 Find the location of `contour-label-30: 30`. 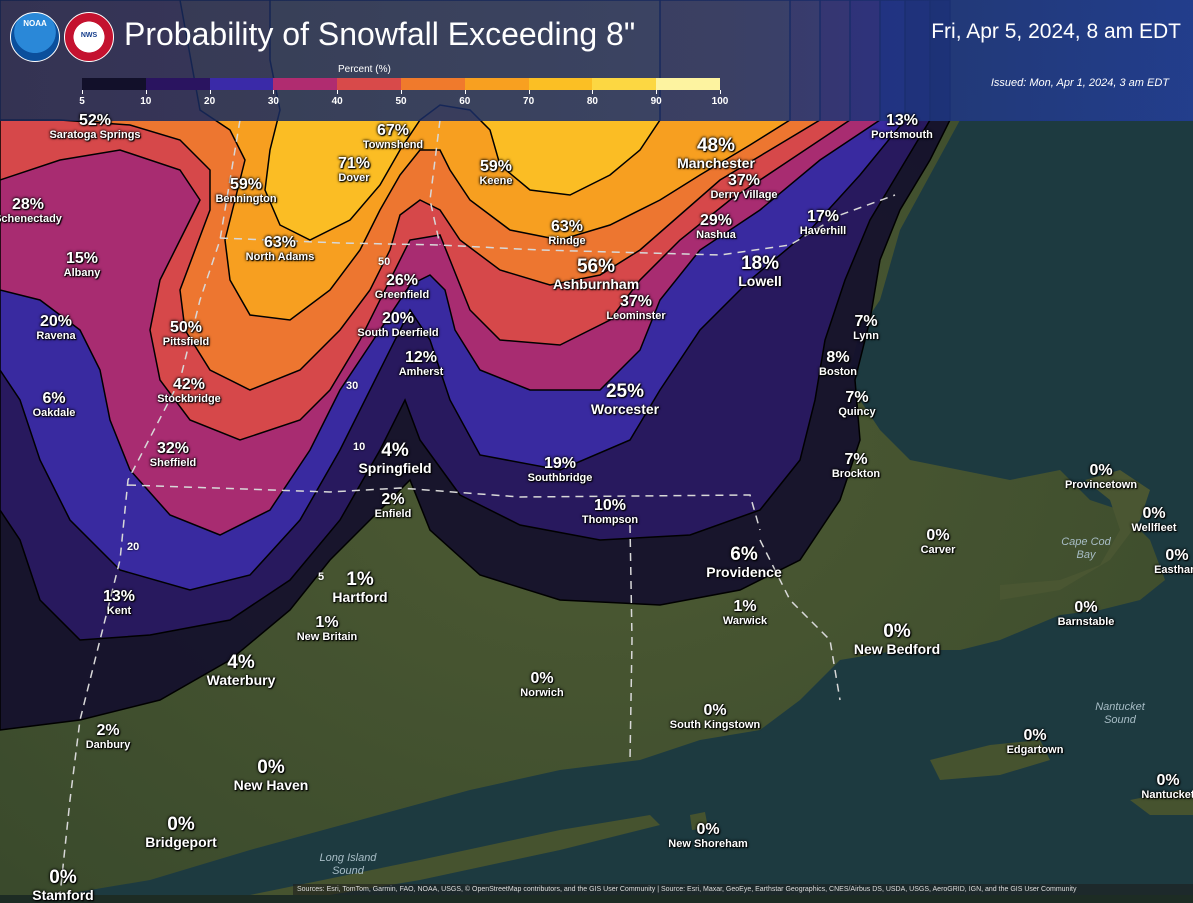

contour-label-30: 30 is located at coordinates (352, 386).